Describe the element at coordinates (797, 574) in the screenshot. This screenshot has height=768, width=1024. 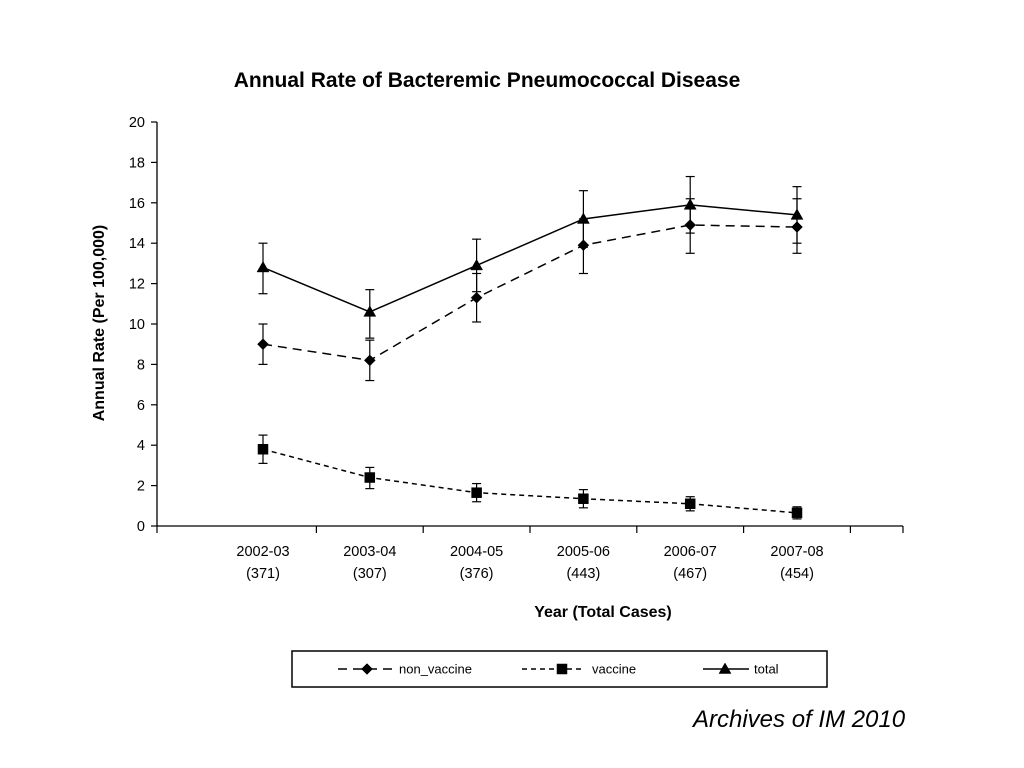
I see `x-tick-cases-label: (454)` at that location.